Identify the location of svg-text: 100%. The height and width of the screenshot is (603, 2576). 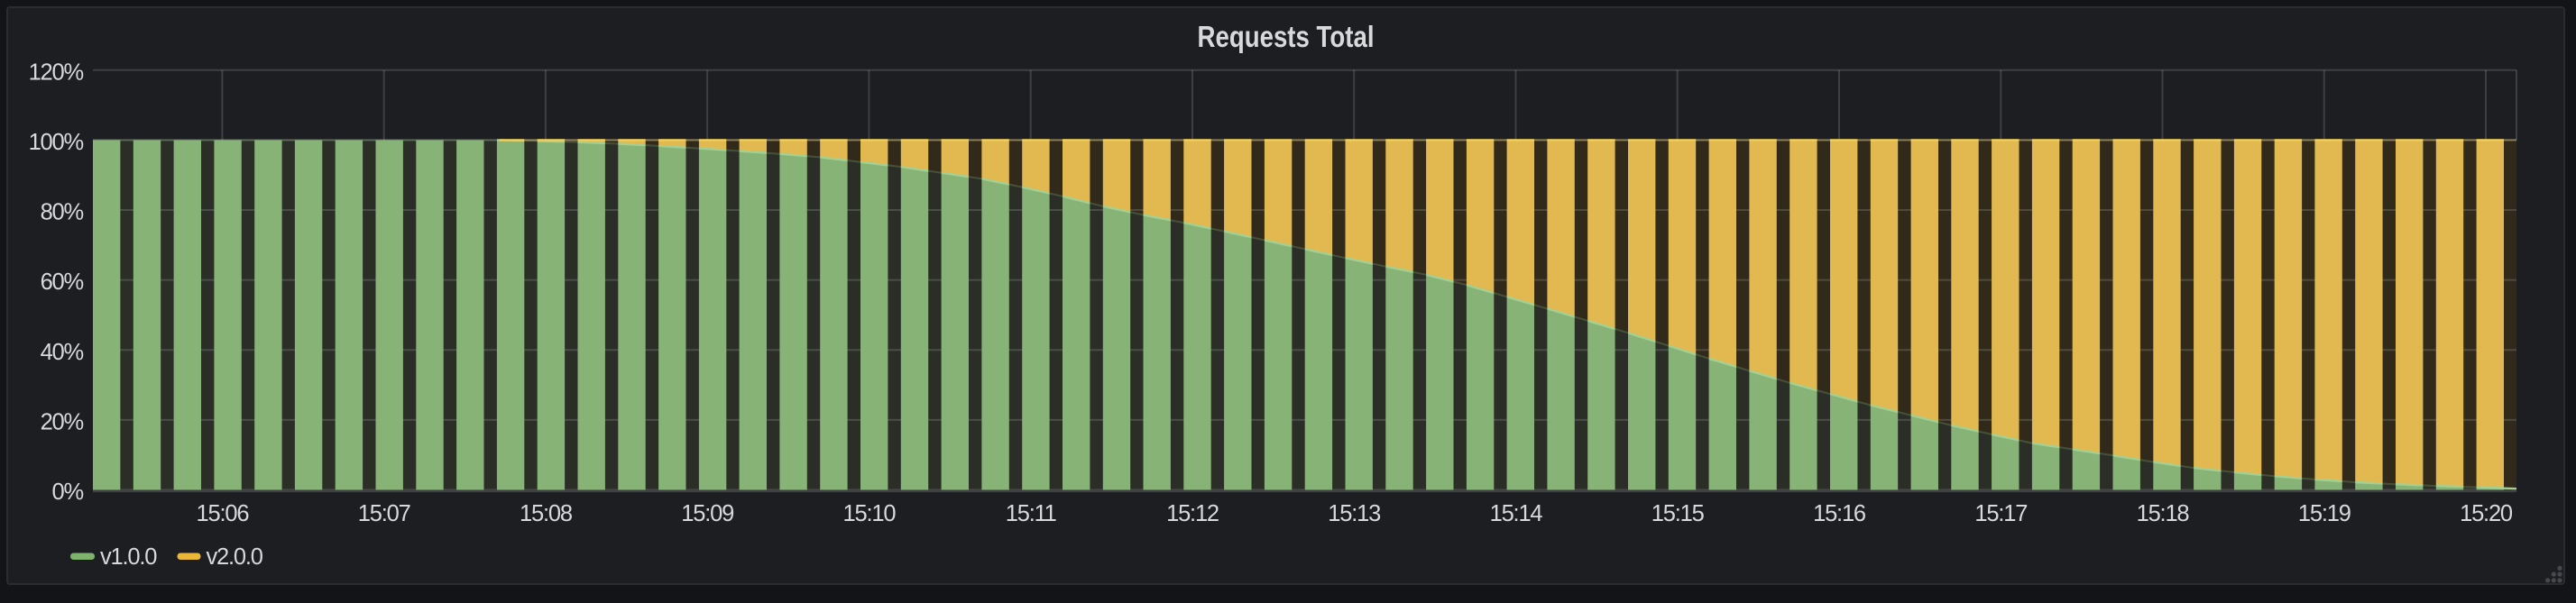
(56, 142).